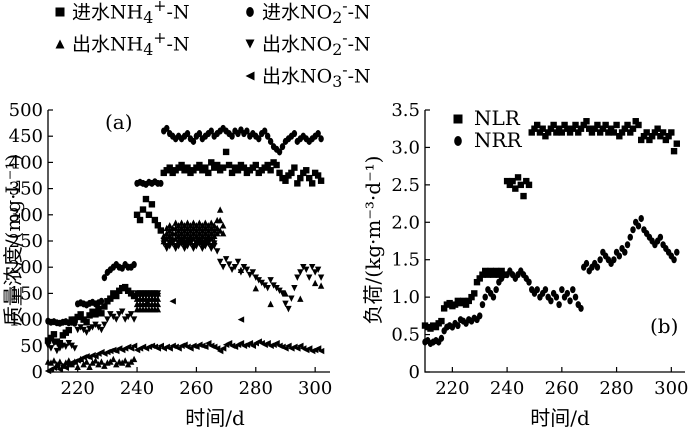 The width and height of the screenshot is (700, 436). I want to click on panel-a-y-tick-label: 500, so click(26, 110).